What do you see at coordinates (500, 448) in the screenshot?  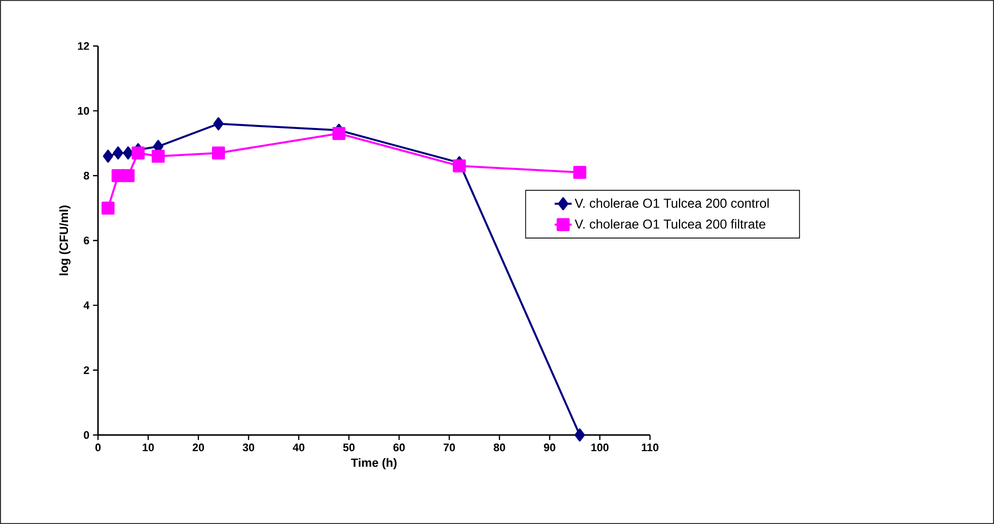 I see `x-tick-label: 80` at bounding box center [500, 448].